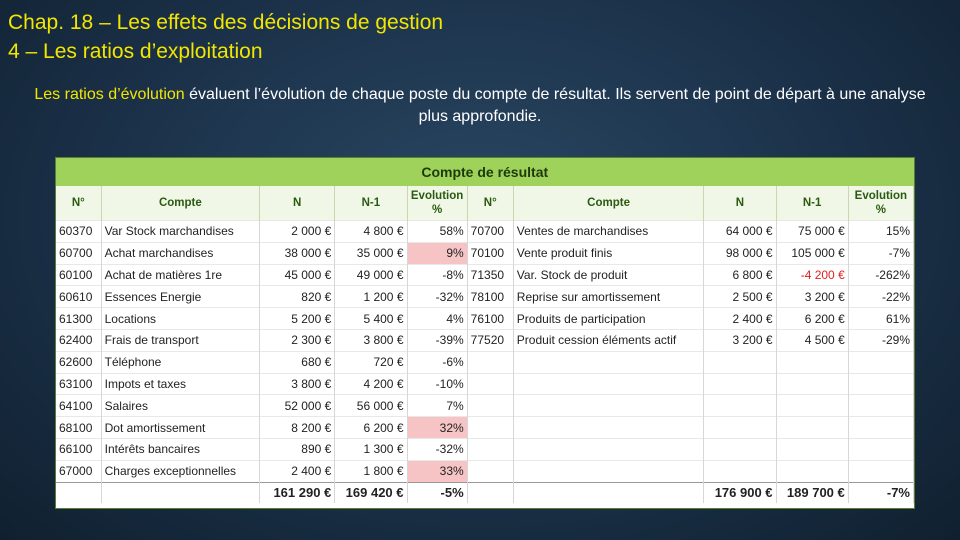 Image resolution: width=960 pixels, height=540 pixels. What do you see at coordinates (297, 340) in the screenshot?
I see `table-cell: 2 300 €` at bounding box center [297, 340].